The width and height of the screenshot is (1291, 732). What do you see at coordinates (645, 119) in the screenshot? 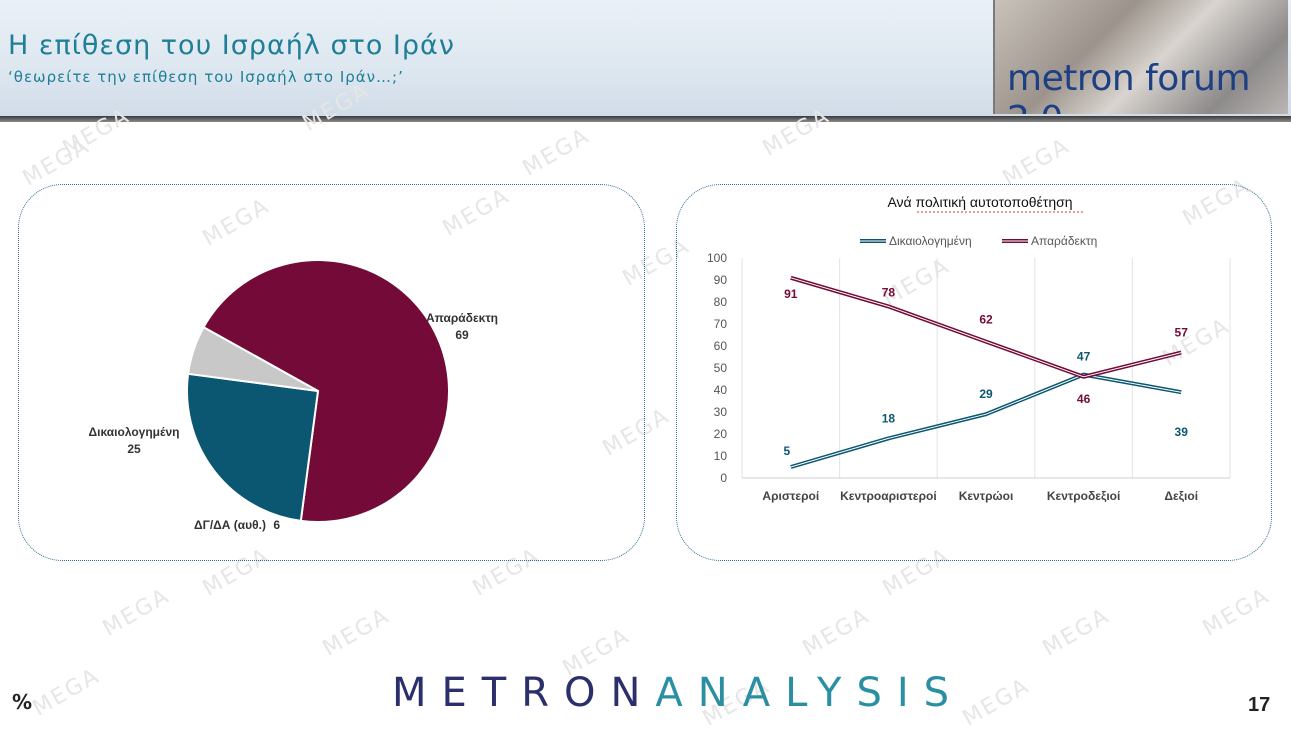
I see `header-divider` at bounding box center [645, 119].